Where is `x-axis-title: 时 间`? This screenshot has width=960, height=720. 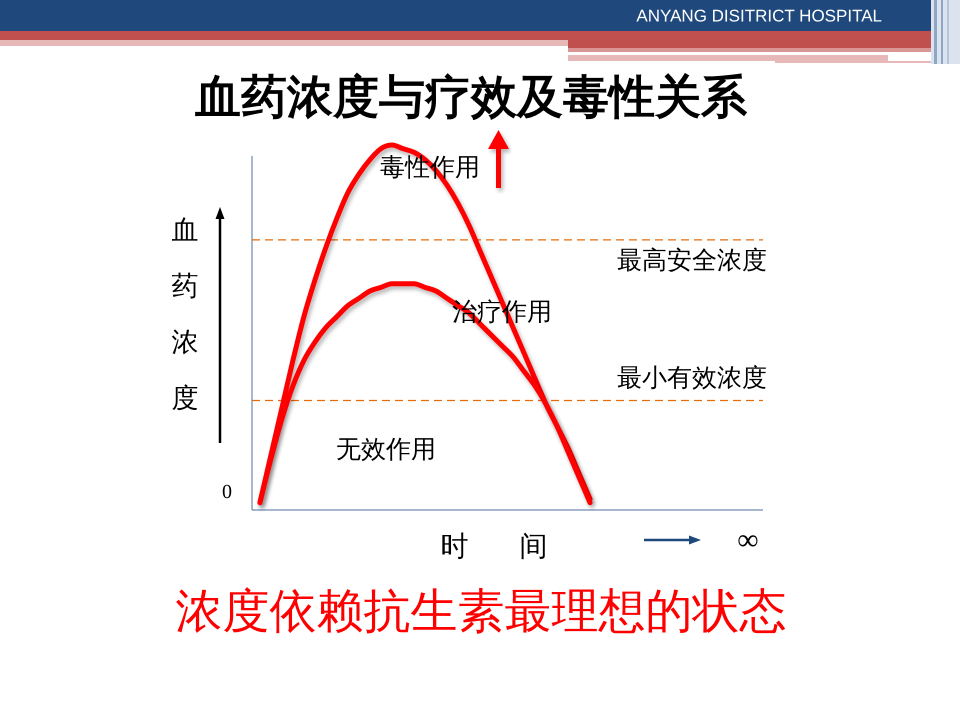 x-axis-title: 时 间 is located at coordinates (494, 547).